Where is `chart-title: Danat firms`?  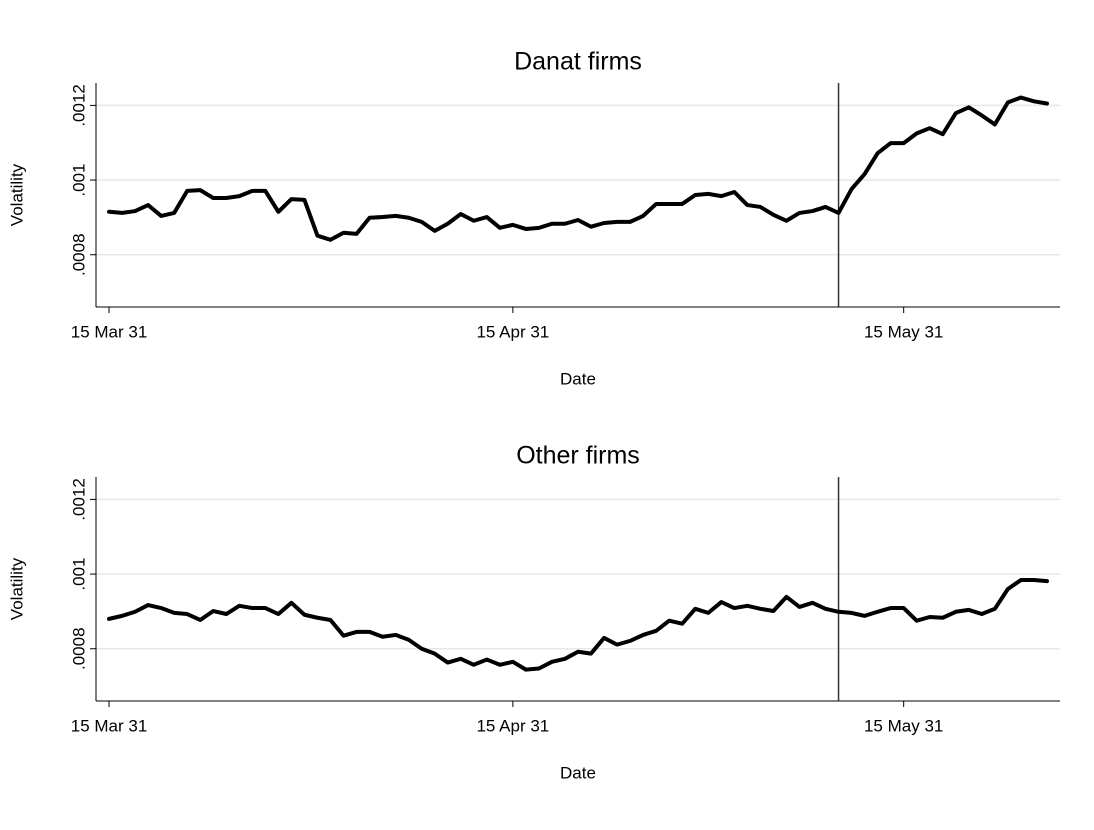 chart-title: Danat firms is located at coordinates (578, 62).